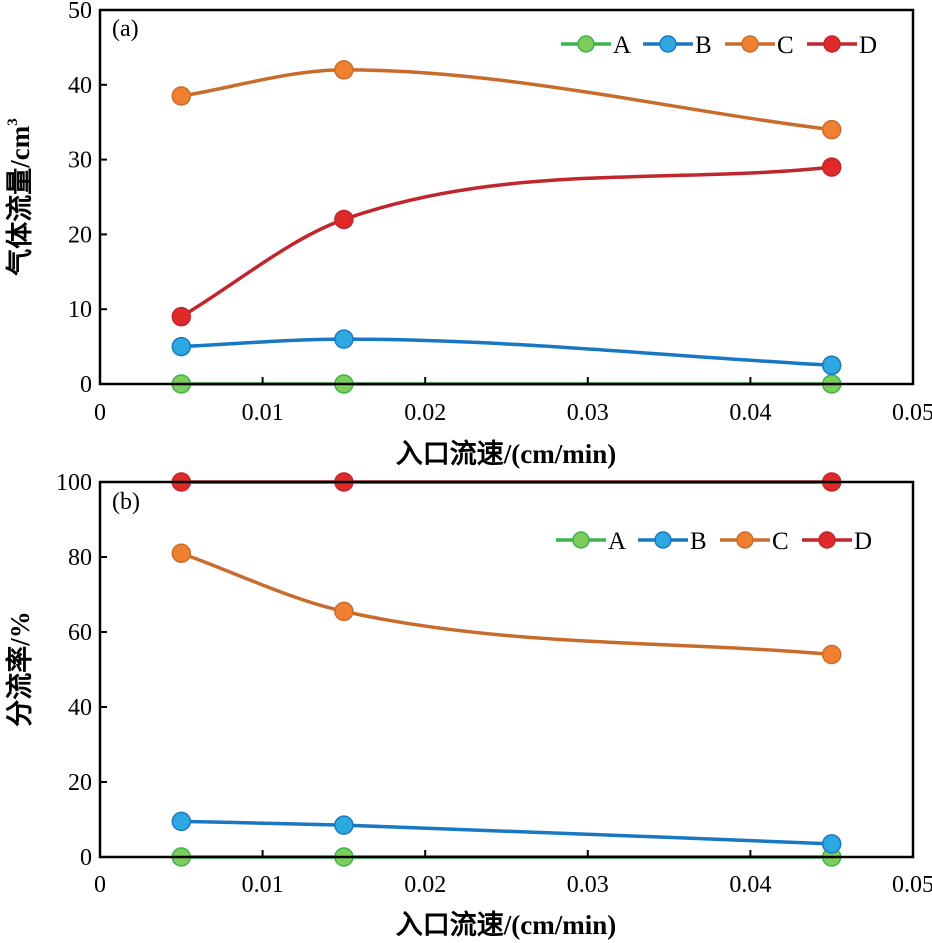 This screenshot has height=943, width=932. I want to click on panel-label-b: (b), so click(126, 502).